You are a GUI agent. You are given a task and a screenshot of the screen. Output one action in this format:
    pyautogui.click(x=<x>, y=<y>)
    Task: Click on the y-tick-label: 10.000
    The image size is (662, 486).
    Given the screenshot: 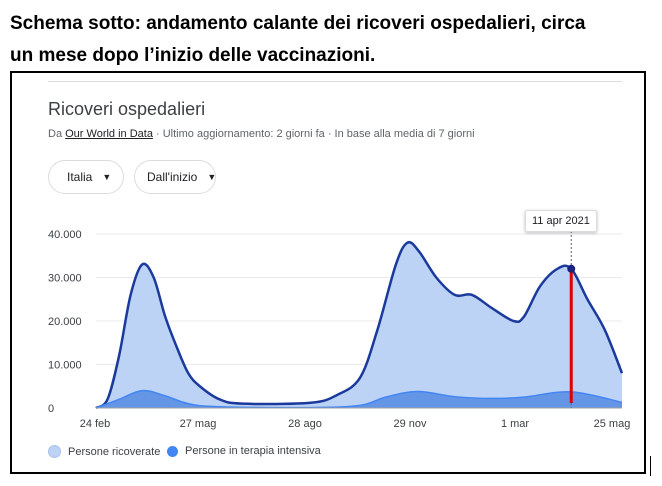 What is the action you would take?
    pyautogui.click(x=65, y=366)
    